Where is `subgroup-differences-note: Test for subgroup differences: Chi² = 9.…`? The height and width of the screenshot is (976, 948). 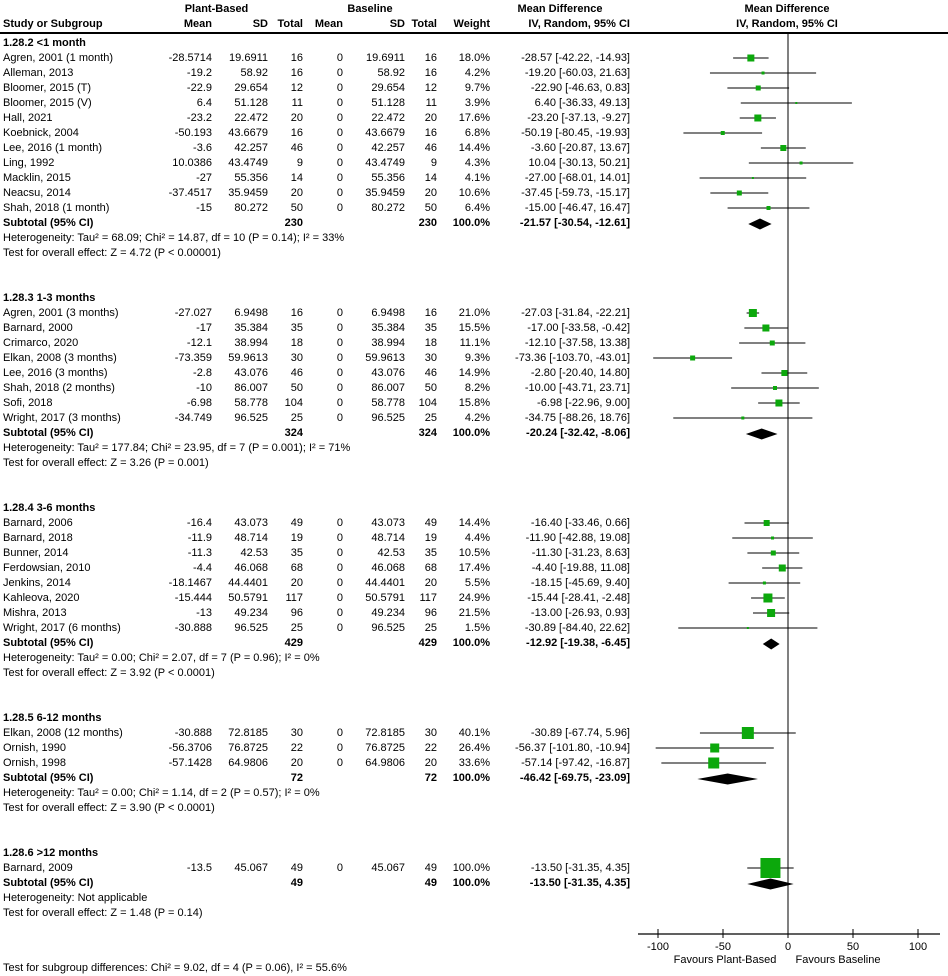
subgroup-differences-note: Test for subgroup differences: Chi² = 9.… is located at coordinates (175, 968).